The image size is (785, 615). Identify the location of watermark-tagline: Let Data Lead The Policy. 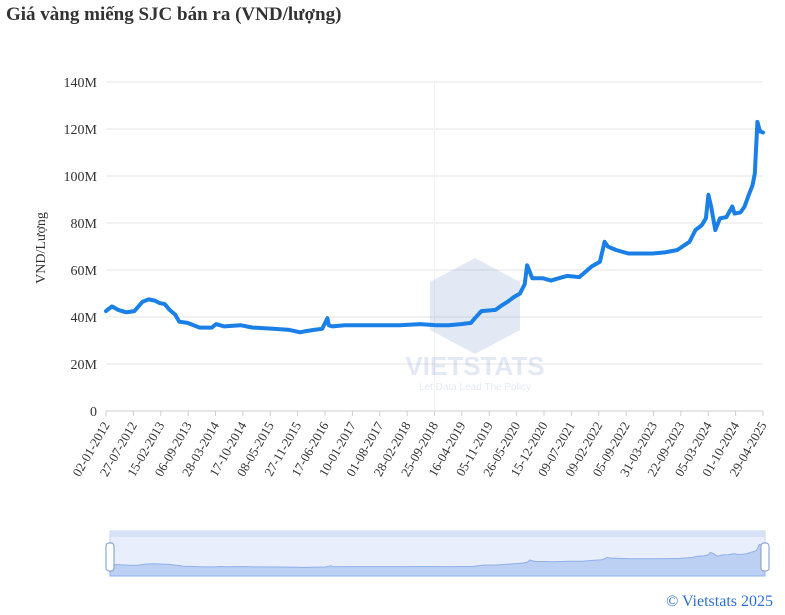
(475, 387).